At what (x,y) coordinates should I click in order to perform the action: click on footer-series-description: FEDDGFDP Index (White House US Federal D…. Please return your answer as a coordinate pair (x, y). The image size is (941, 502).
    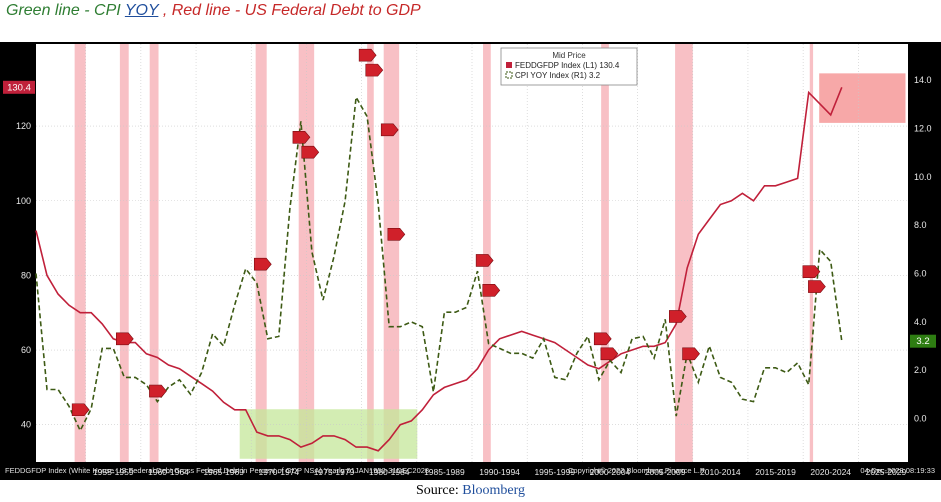
    Looking at the image, I should click on (217, 470).